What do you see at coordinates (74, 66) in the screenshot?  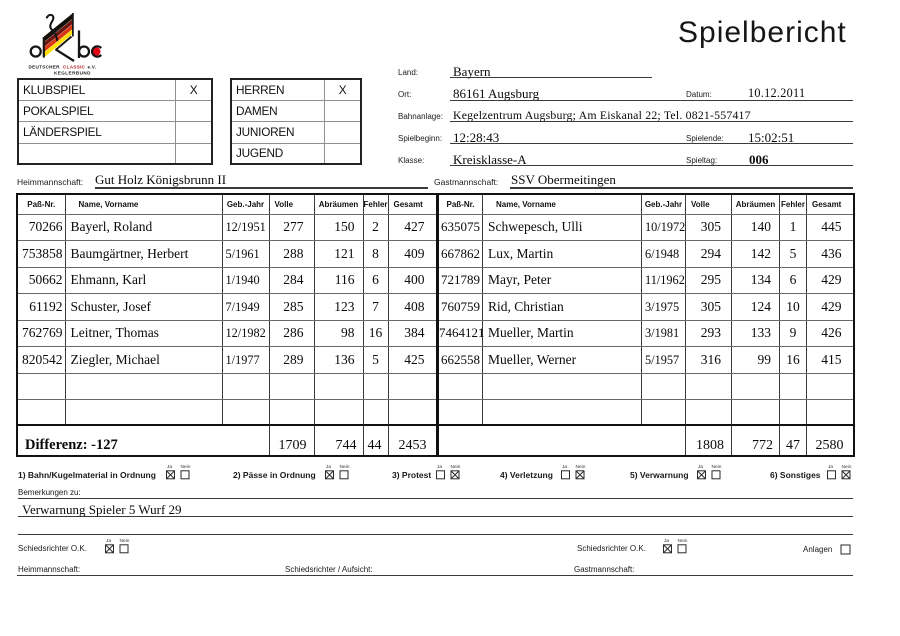 I see `svg-text: CLASSIC` at bounding box center [74, 66].